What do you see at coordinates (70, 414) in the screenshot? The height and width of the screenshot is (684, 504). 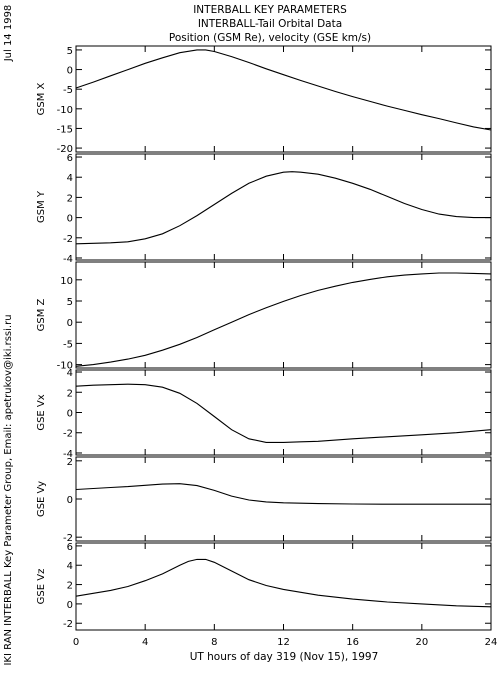 I see `y-tick-label-gse-vx: 0` at bounding box center [70, 414].